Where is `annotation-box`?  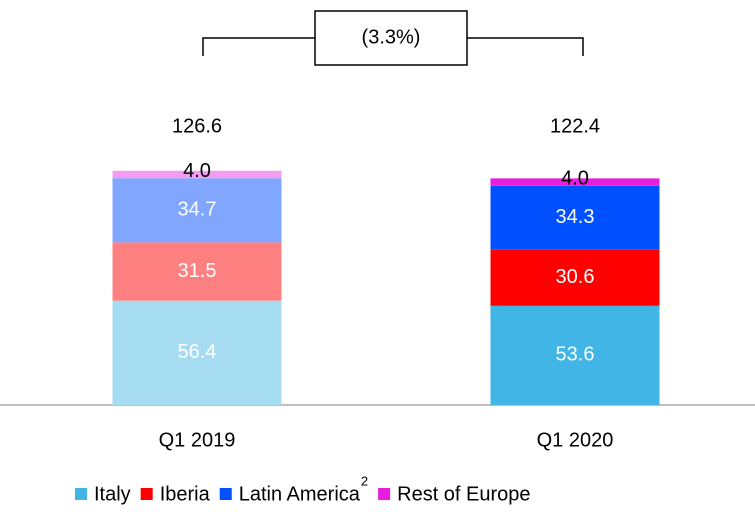
annotation-box is located at coordinates (391, 38).